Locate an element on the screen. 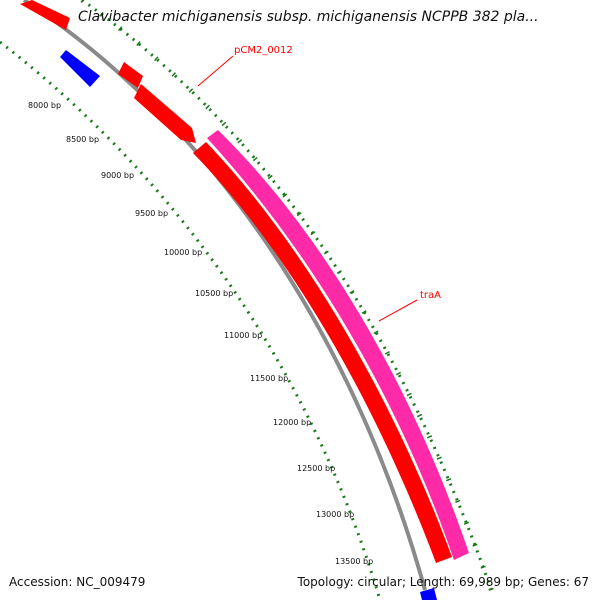 This screenshot has height=600, width=600. scale-label-9500: 9500 bp is located at coordinates (151, 213).